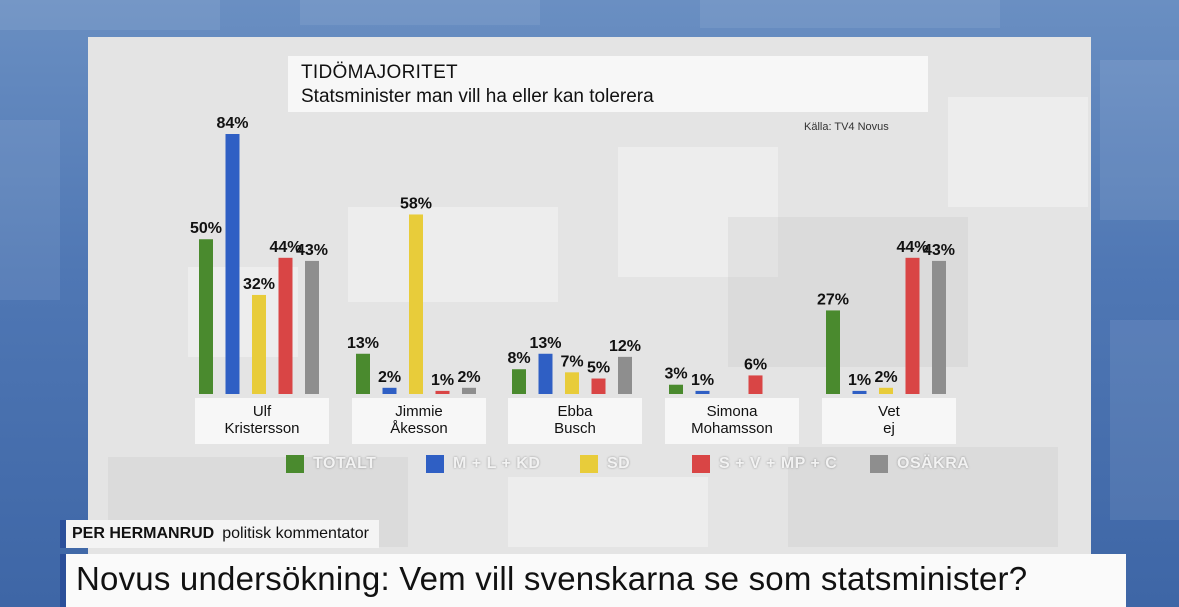  I want to click on data-label: 32%, so click(259, 284).